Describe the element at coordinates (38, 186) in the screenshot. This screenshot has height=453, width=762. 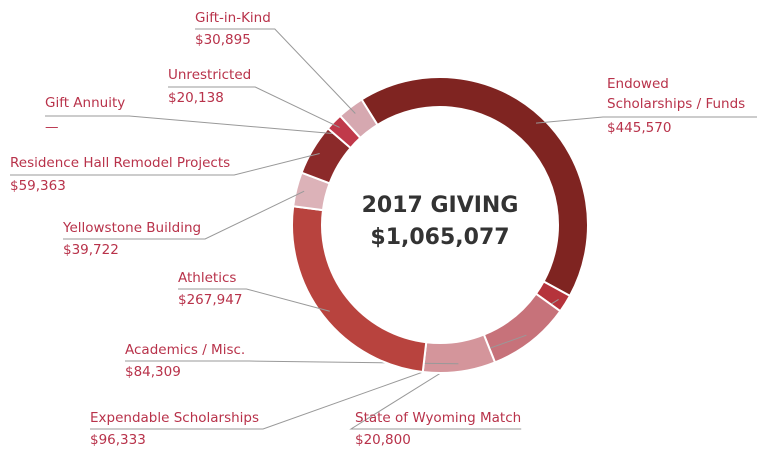
I see `segment-value: $59,363` at that location.